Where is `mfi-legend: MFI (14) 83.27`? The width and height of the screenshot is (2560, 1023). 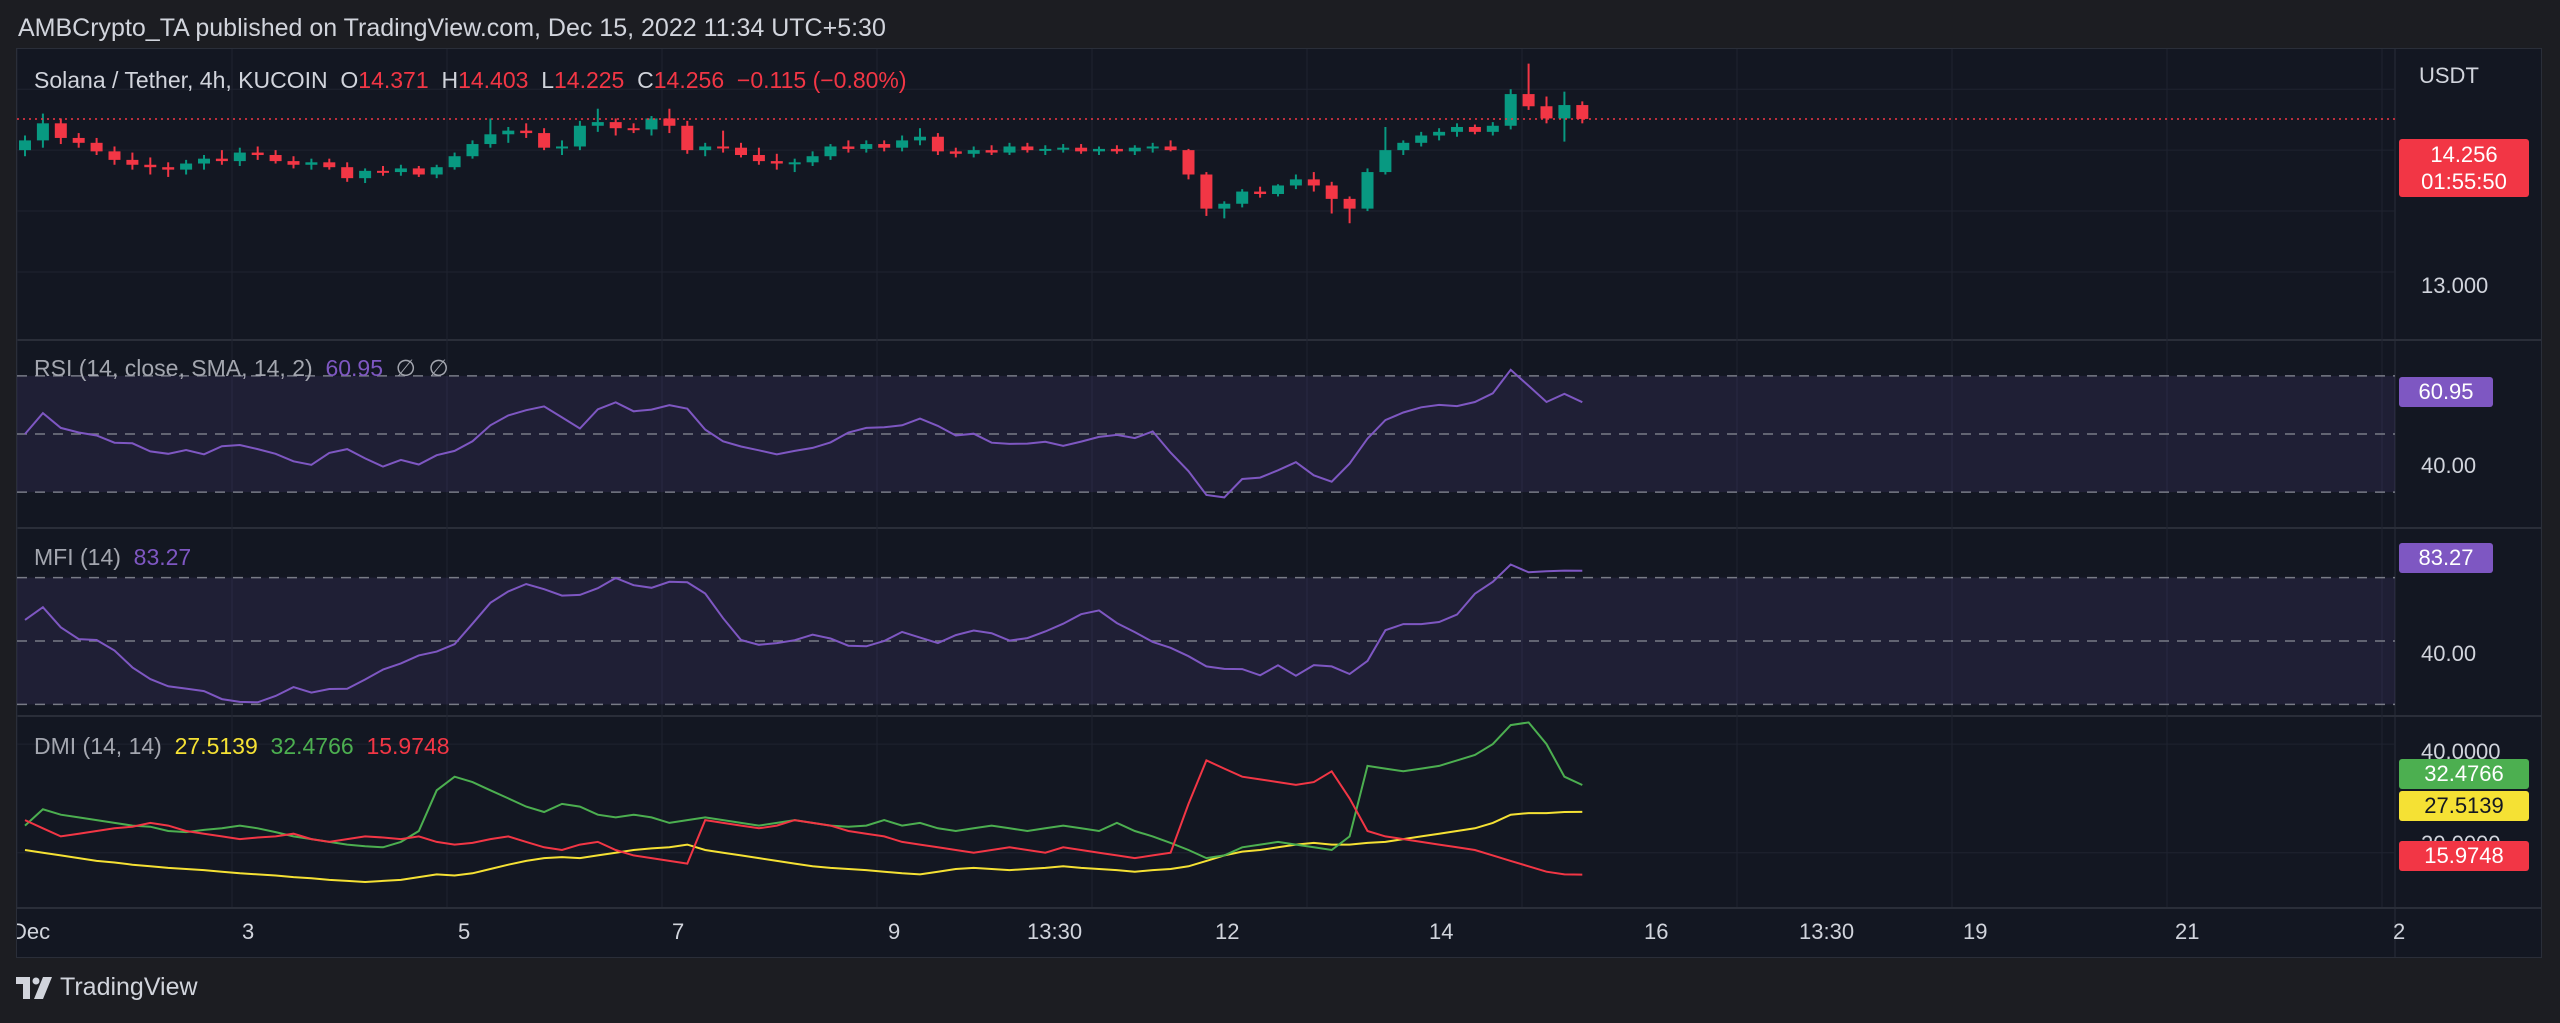 mfi-legend: MFI (14) 83.27 is located at coordinates (112, 557).